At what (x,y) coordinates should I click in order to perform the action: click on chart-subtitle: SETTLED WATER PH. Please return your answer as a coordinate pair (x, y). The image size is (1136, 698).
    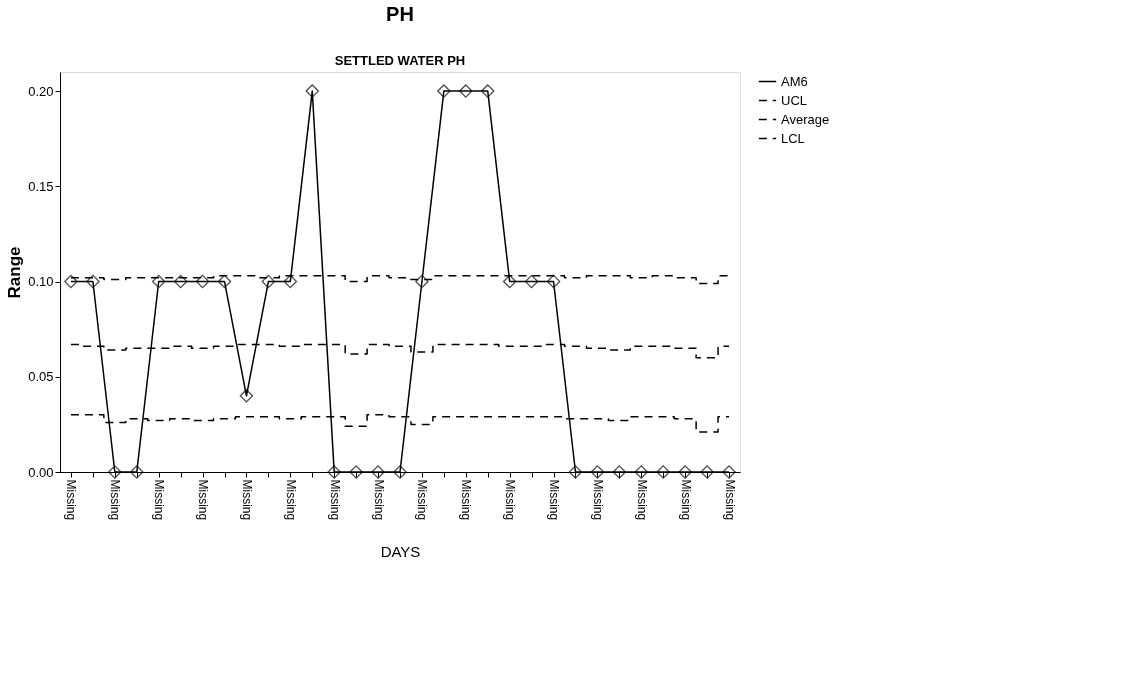
    Looking at the image, I should click on (400, 60).